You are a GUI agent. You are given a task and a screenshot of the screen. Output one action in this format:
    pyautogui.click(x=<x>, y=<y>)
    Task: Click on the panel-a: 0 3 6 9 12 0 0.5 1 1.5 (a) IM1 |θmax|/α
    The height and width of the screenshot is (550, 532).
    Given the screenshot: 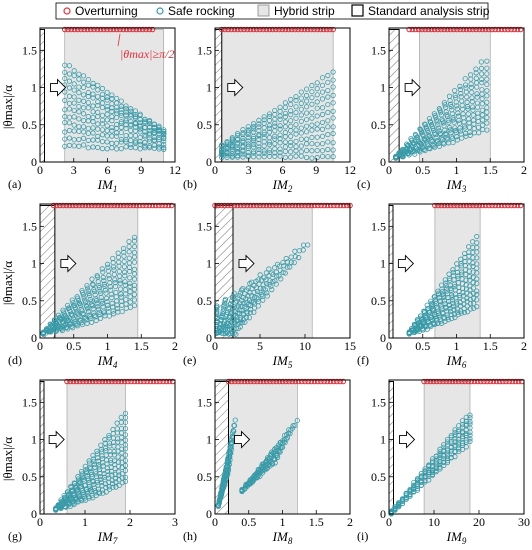 What is the action you would take?
    pyautogui.click(x=90, y=110)
    